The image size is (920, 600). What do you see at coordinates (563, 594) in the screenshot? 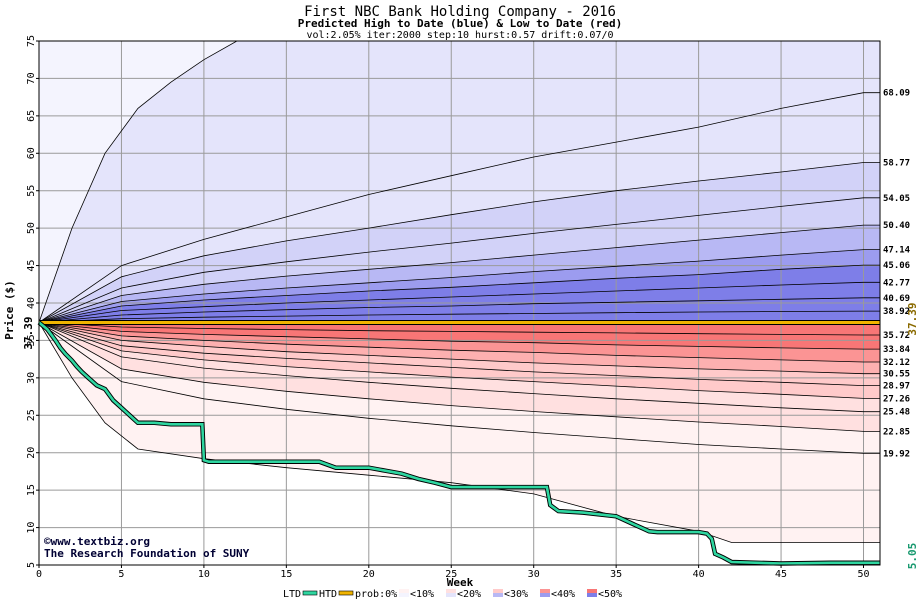
I see `legend-bin-label-3: <40%` at bounding box center [563, 594].